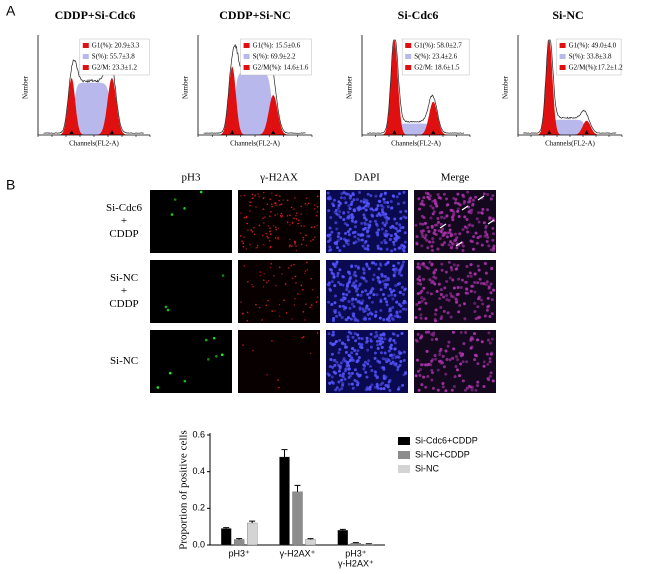  I want to click on histogram-title: CDDP+Si-Cdc6, so click(95, 15).